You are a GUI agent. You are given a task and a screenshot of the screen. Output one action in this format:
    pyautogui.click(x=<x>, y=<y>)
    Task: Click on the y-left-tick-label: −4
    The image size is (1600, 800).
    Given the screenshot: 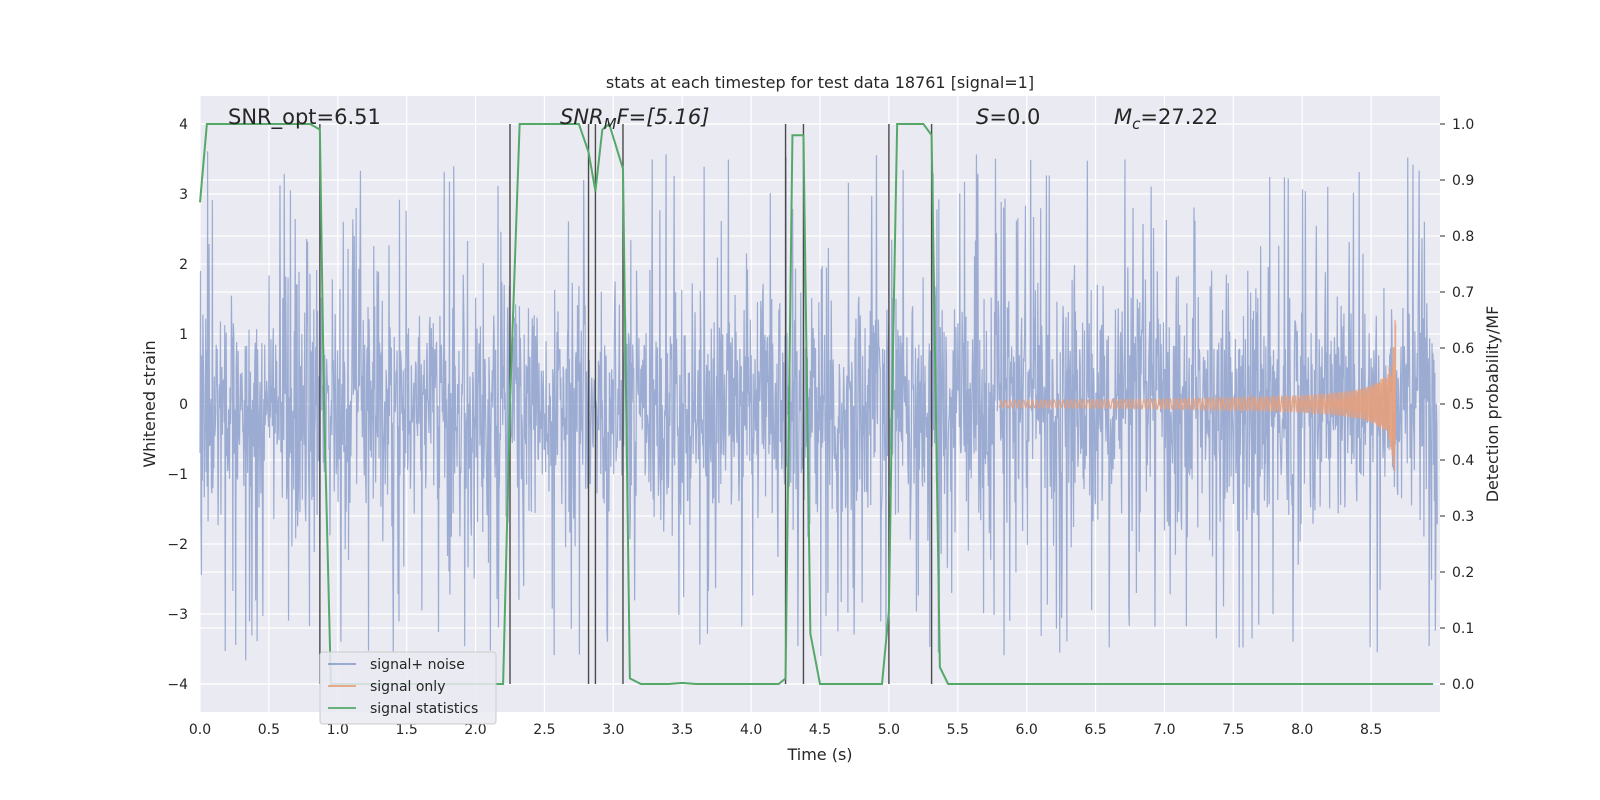 What is the action you would take?
    pyautogui.click(x=177, y=685)
    